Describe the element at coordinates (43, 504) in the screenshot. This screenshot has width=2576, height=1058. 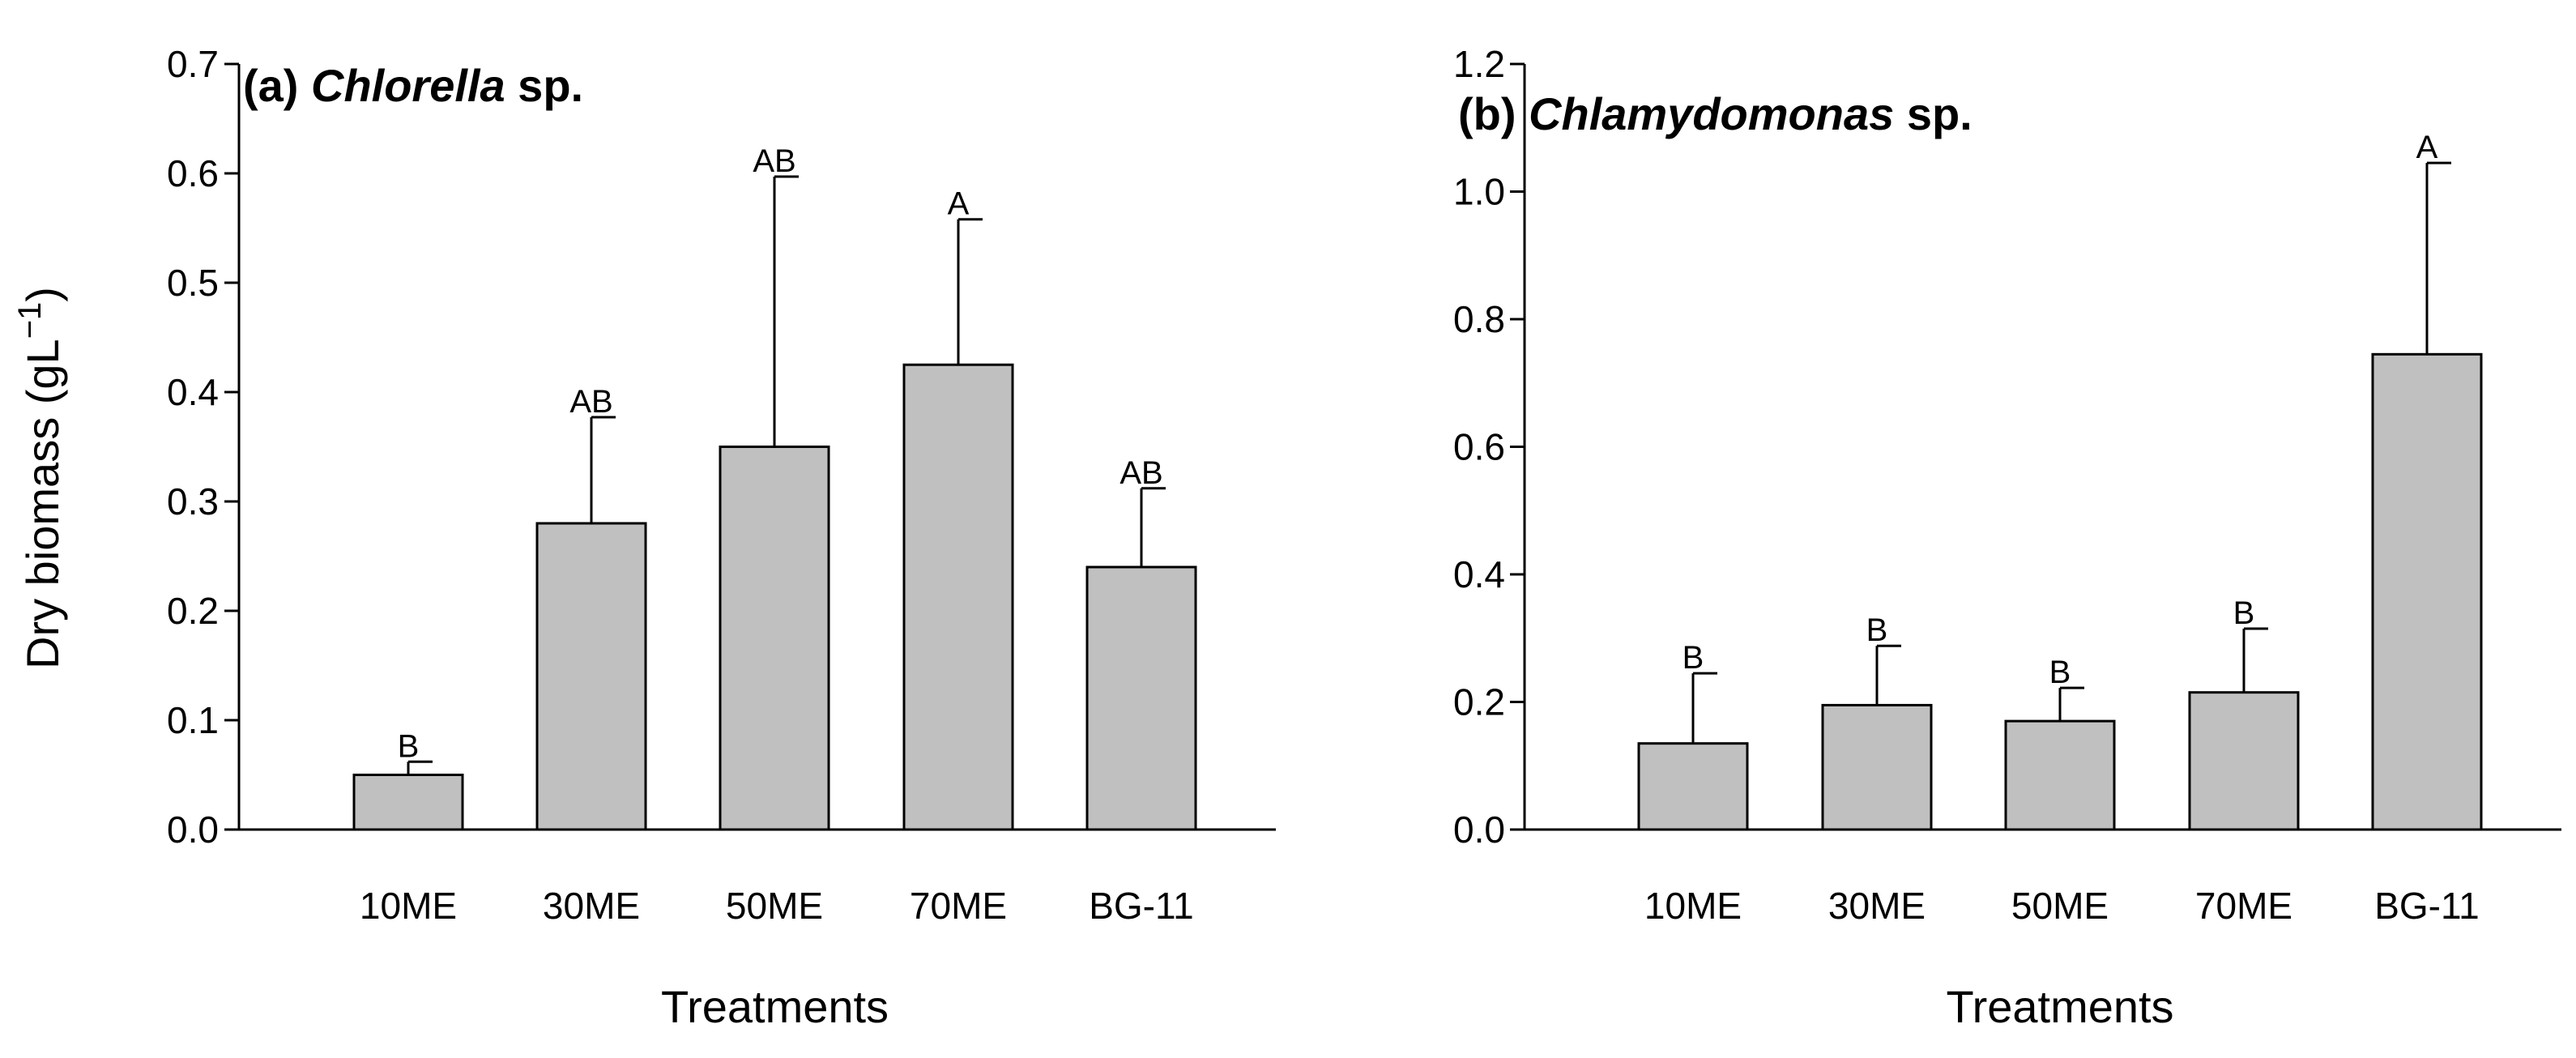
I see `y-axis-title-main: Dry biomass (gL` at that location.